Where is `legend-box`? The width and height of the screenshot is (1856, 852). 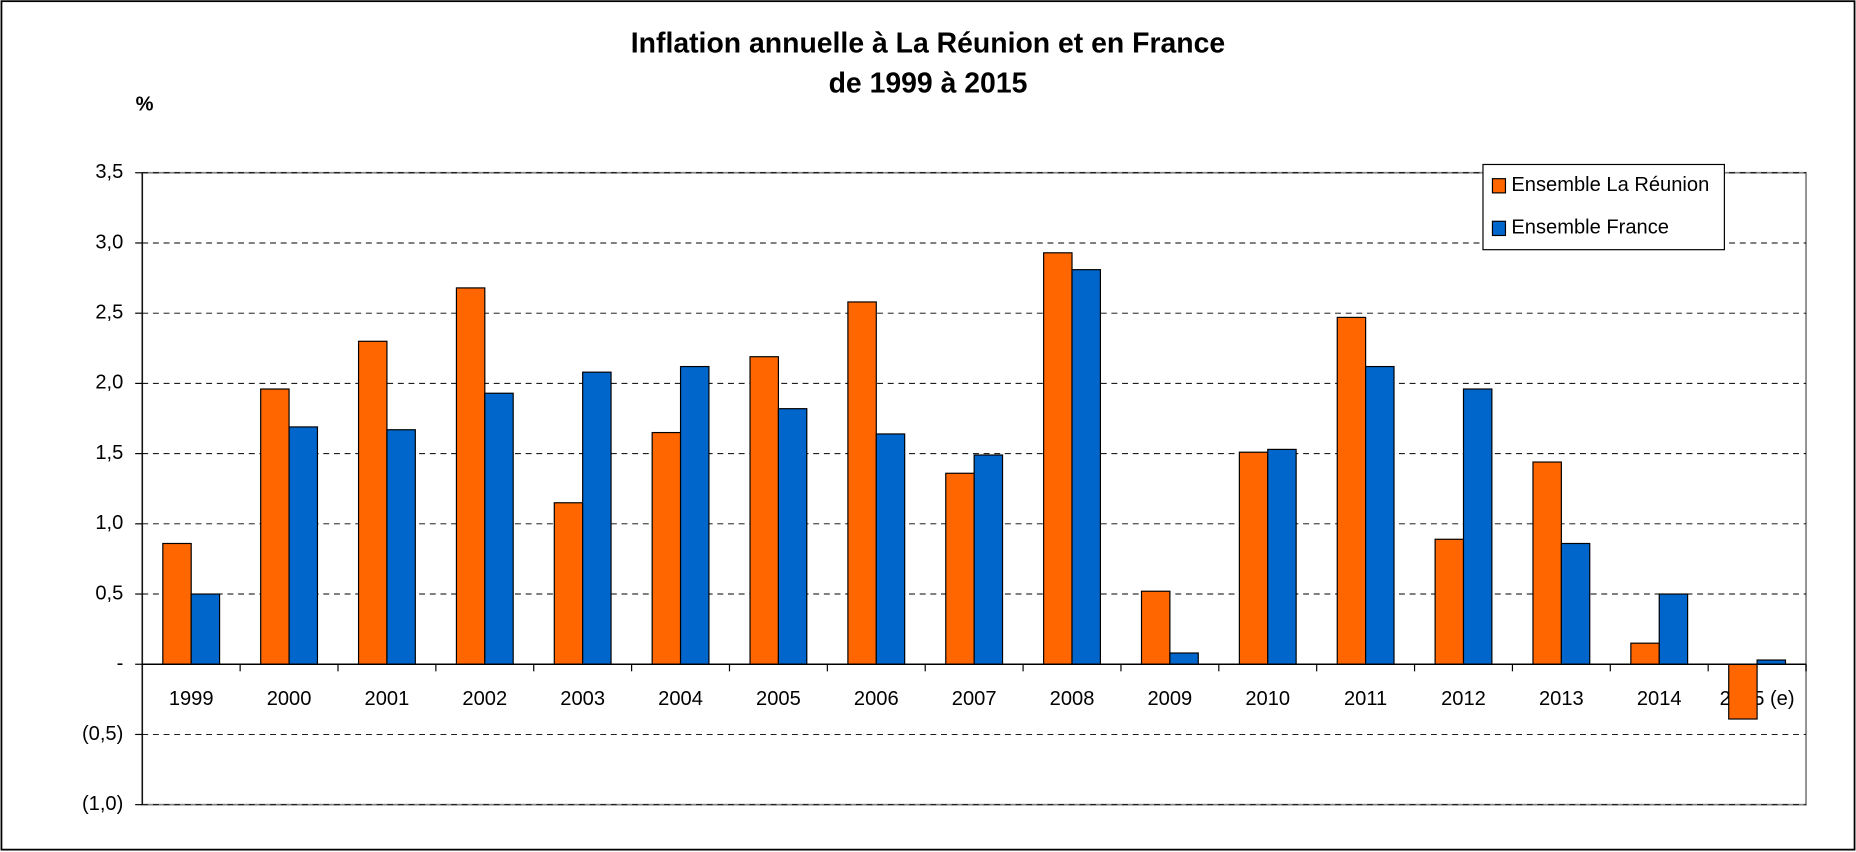
legend-box is located at coordinates (1603, 207).